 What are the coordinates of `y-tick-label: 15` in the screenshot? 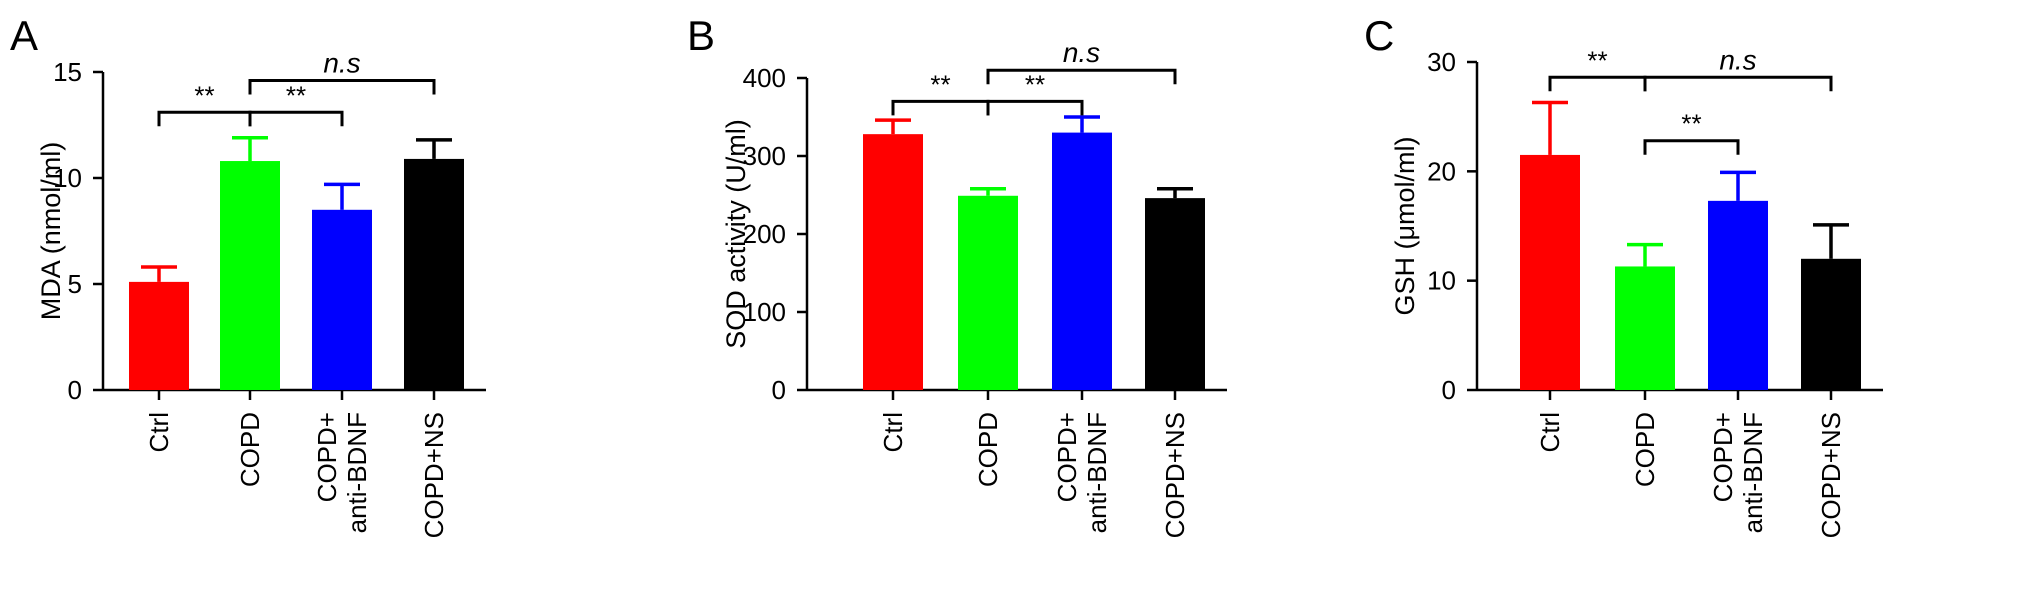 It's located at (67, 72).